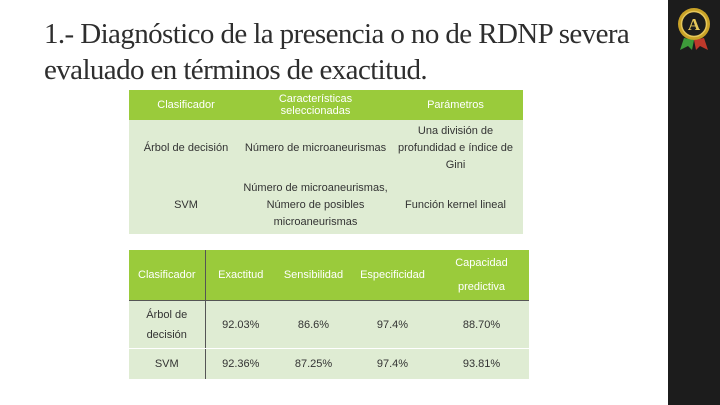 The width and height of the screenshot is (720, 405). I want to click on cell-exactitud: 92.03%, so click(240, 324).